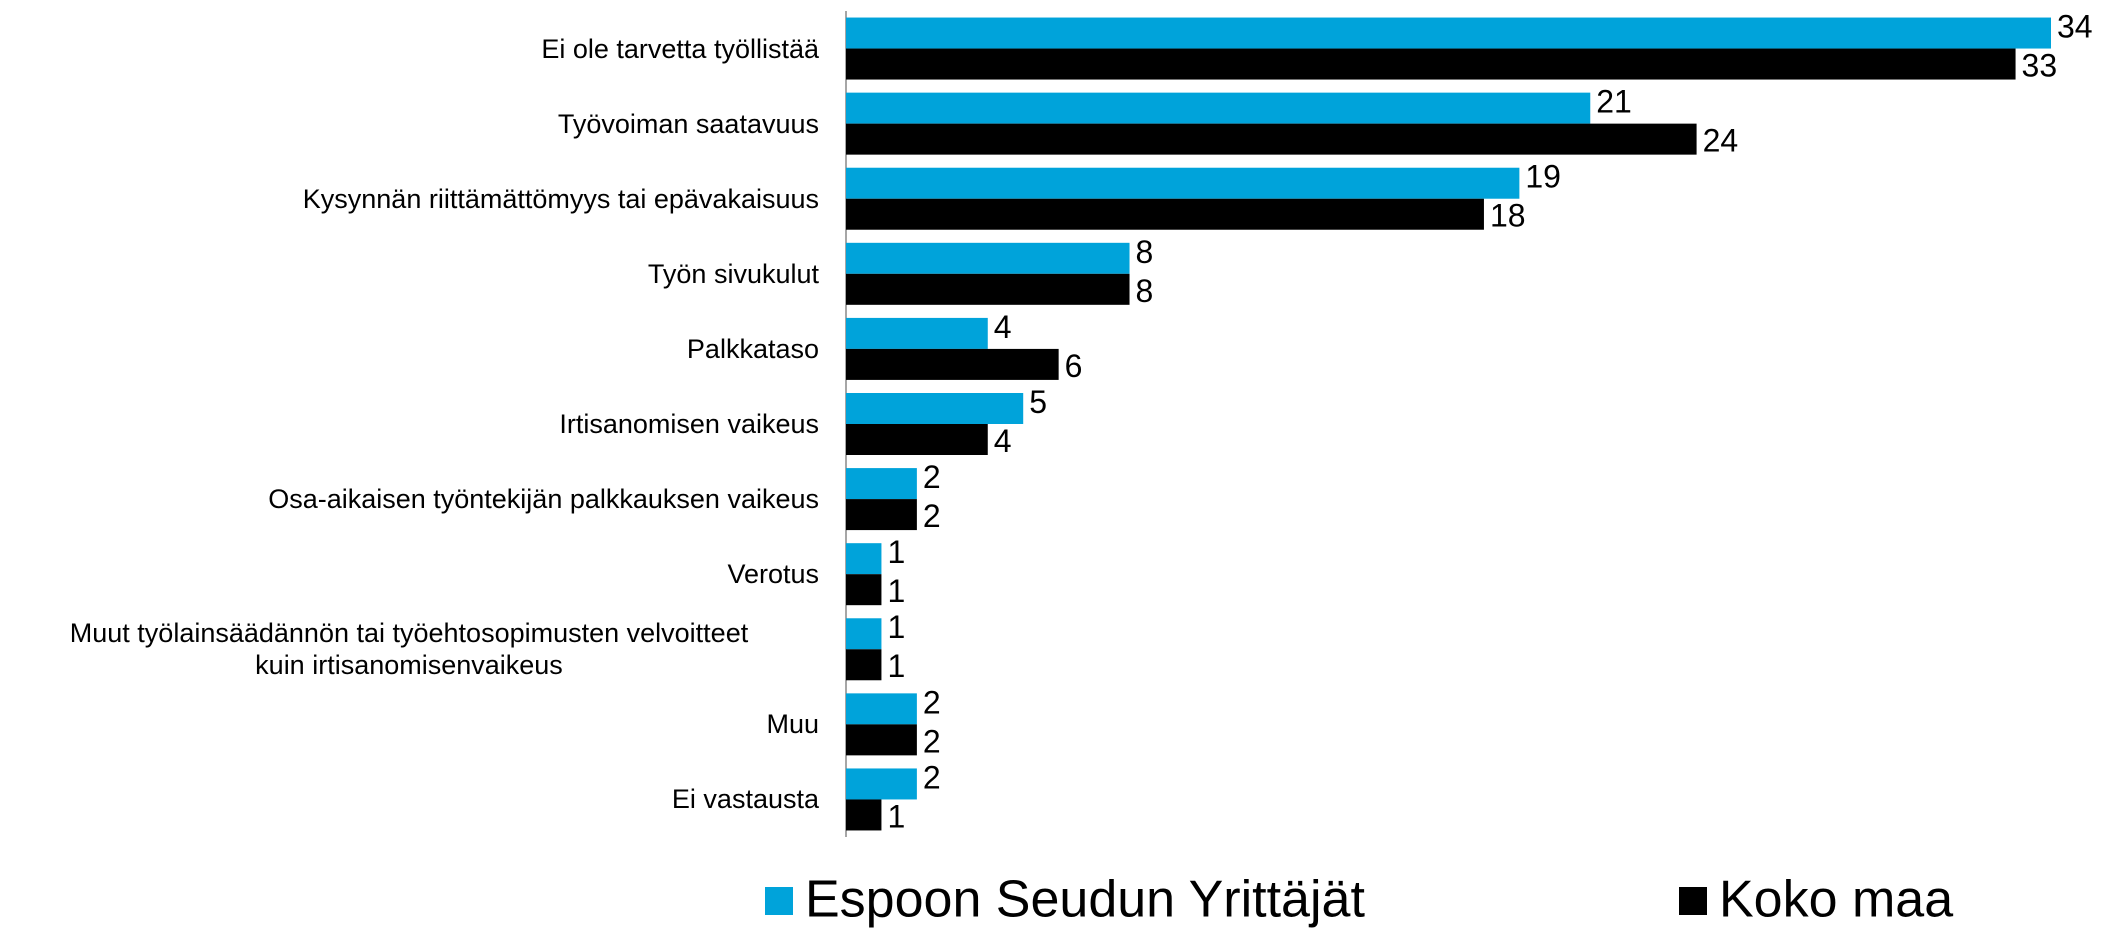  What do you see at coordinates (1614, 102) in the screenshot?
I see `value-label: 21` at bounding box center [1614, 102].